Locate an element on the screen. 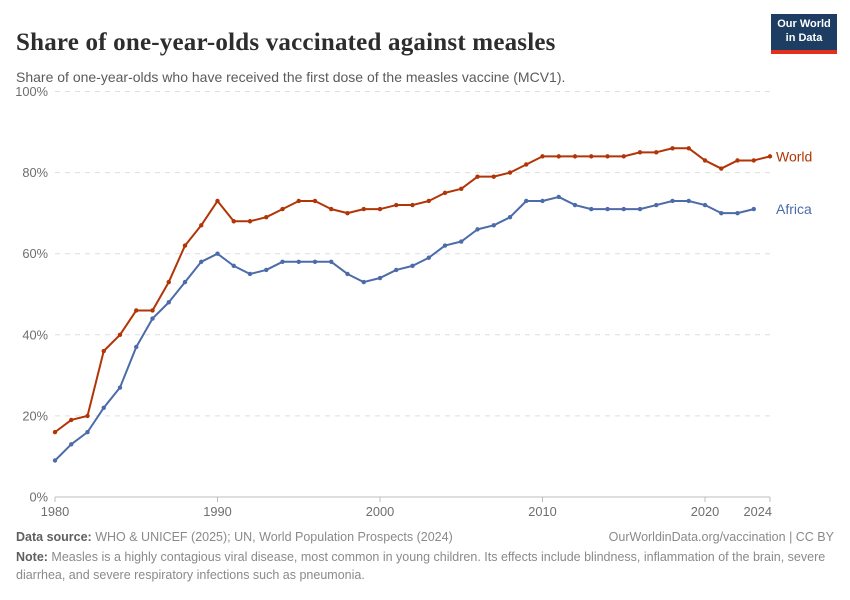  africa-point-1982 is located at coordinates (87, 432).